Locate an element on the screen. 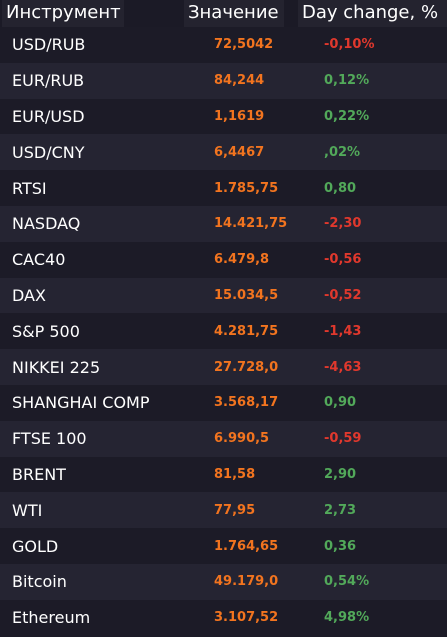 This screenshot has width=447, height=637. instrument-name: EUR/RUB is located at coordinates (48, 81).